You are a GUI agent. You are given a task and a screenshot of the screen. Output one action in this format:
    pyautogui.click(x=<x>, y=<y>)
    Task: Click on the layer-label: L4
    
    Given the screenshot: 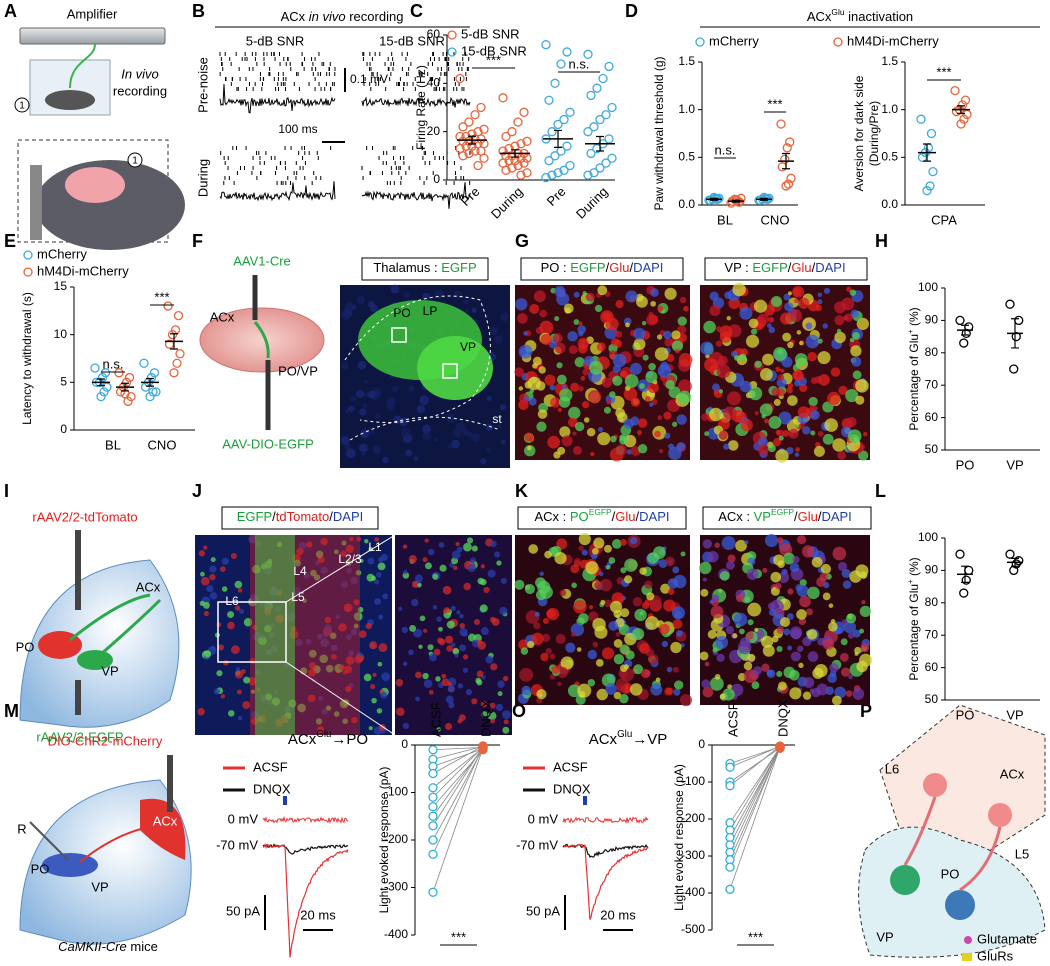 What is the action you would take?
    pyautogui.click(x=300, y=571)
    